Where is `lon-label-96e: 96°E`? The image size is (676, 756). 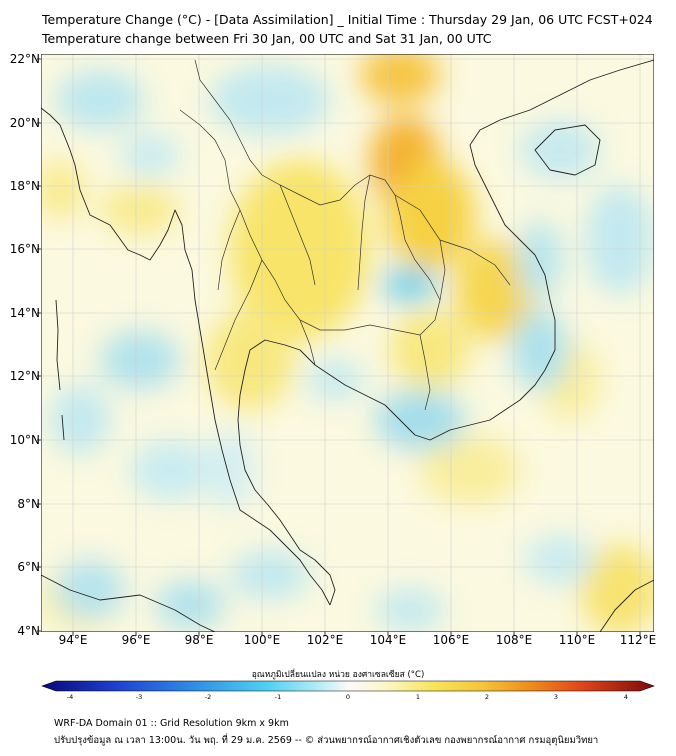
lon-label-96e: 96°E is located at coordinates (136, 640).